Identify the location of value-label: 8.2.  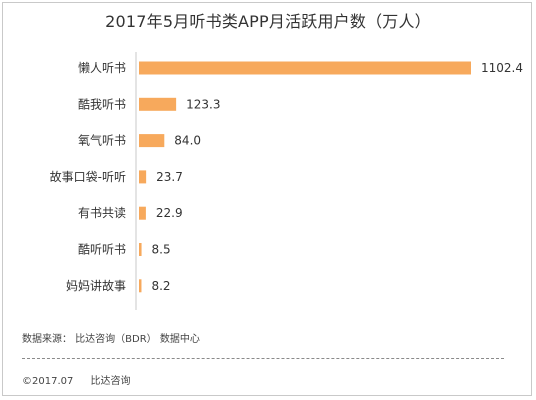
(160, 286).